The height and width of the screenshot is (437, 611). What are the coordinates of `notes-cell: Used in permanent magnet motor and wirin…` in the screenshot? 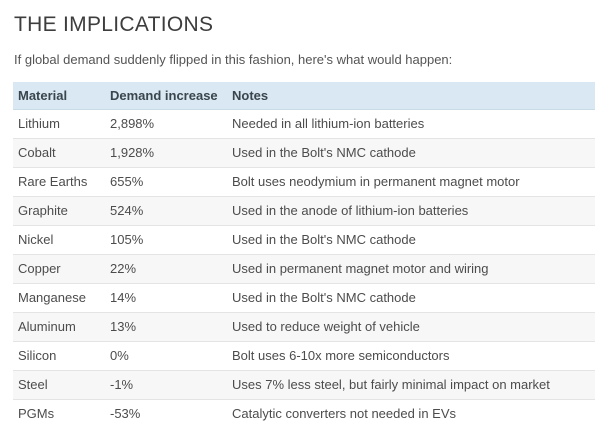 It's located at (411, 269).